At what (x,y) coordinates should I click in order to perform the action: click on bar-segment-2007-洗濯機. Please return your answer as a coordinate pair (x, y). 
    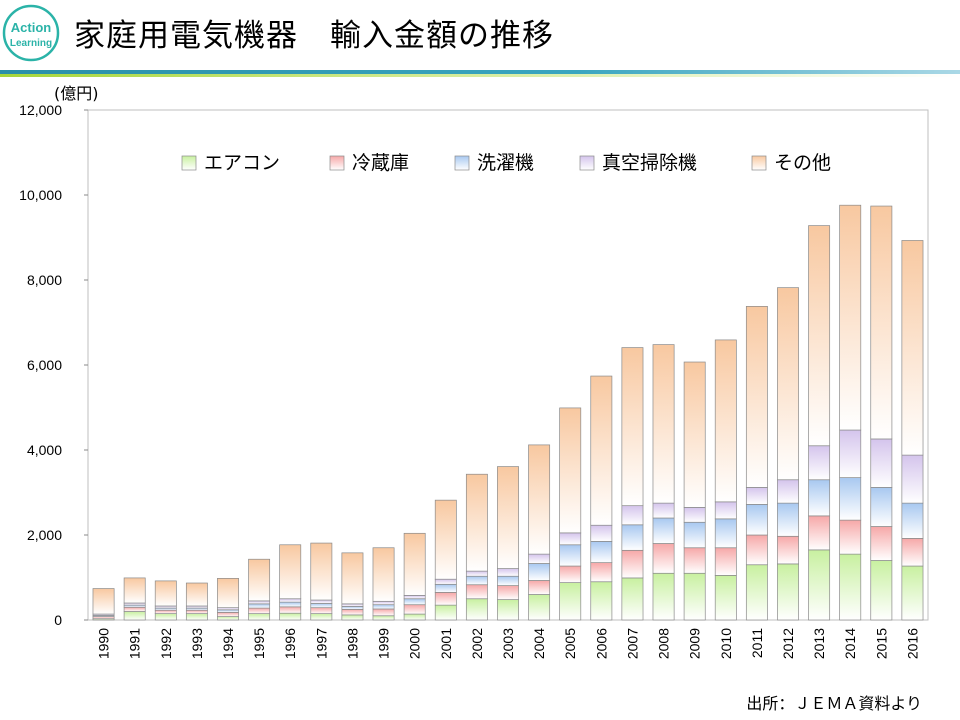
    Looking at the image, I should click on (632, 537).